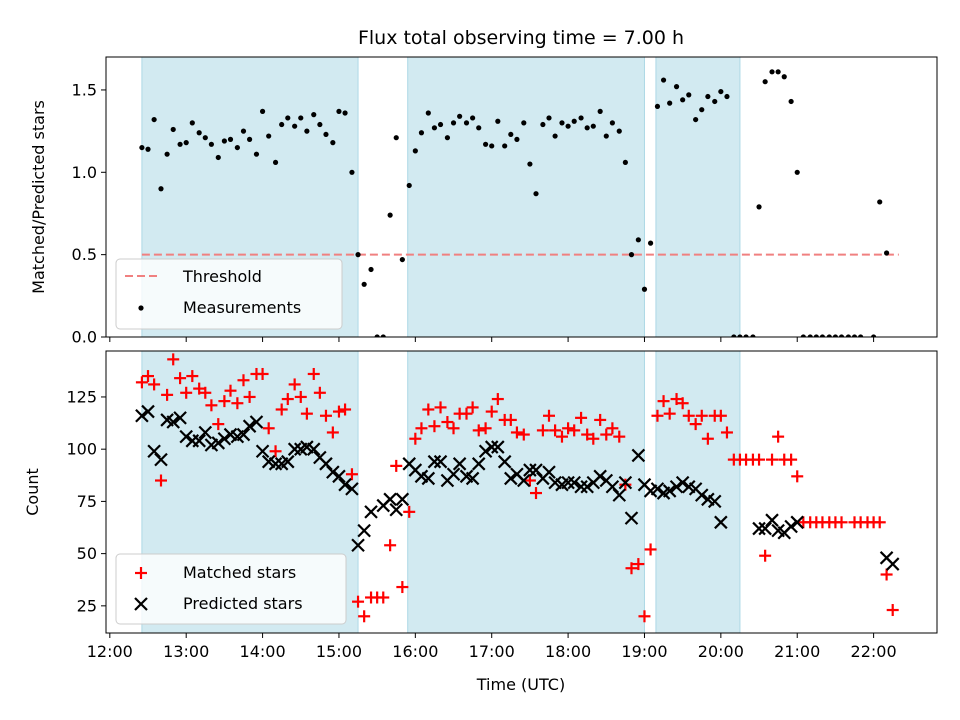  What do you see at coordinates (421, 476) in the screenshot?
I see `p1-s1-point-44-b` at bounding box center [421, 476].